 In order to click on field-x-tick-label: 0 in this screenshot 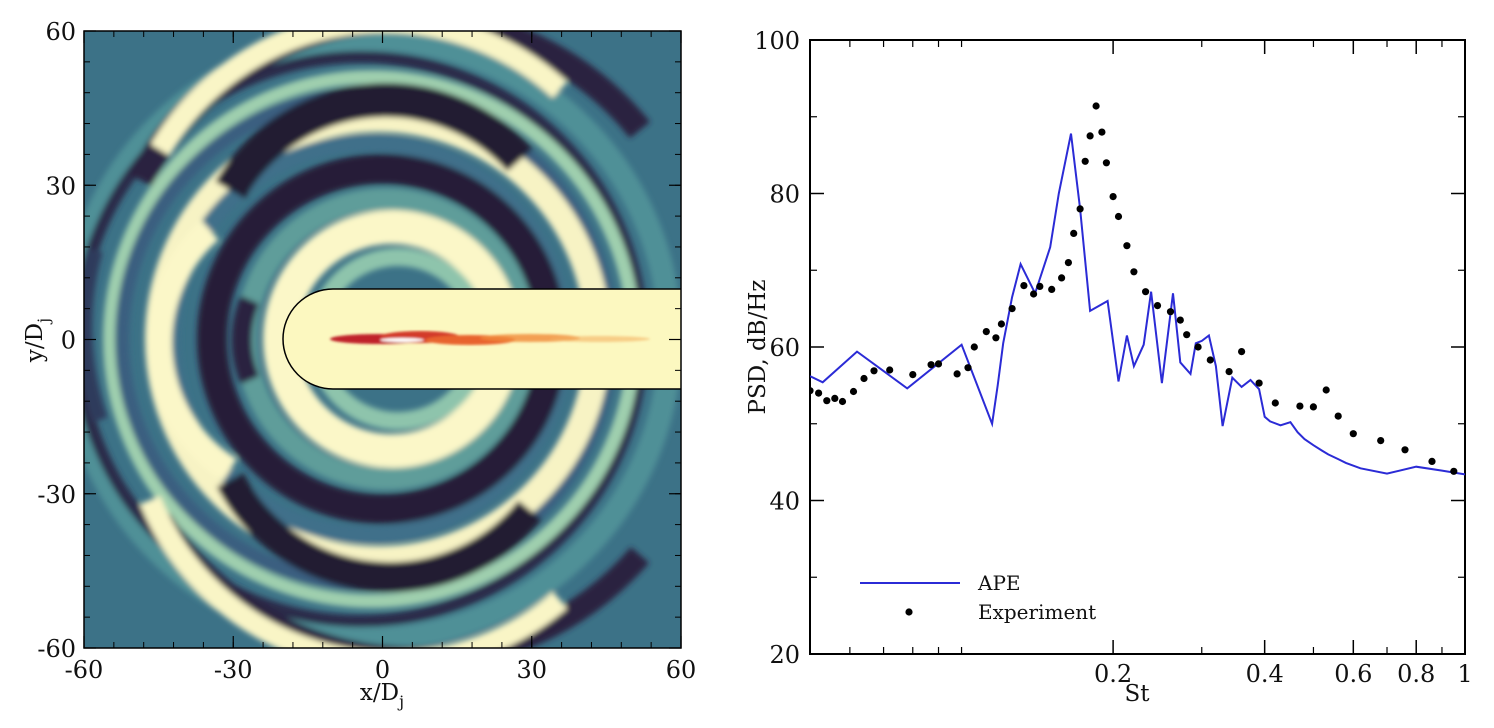, I will do `click(382, 670)`.